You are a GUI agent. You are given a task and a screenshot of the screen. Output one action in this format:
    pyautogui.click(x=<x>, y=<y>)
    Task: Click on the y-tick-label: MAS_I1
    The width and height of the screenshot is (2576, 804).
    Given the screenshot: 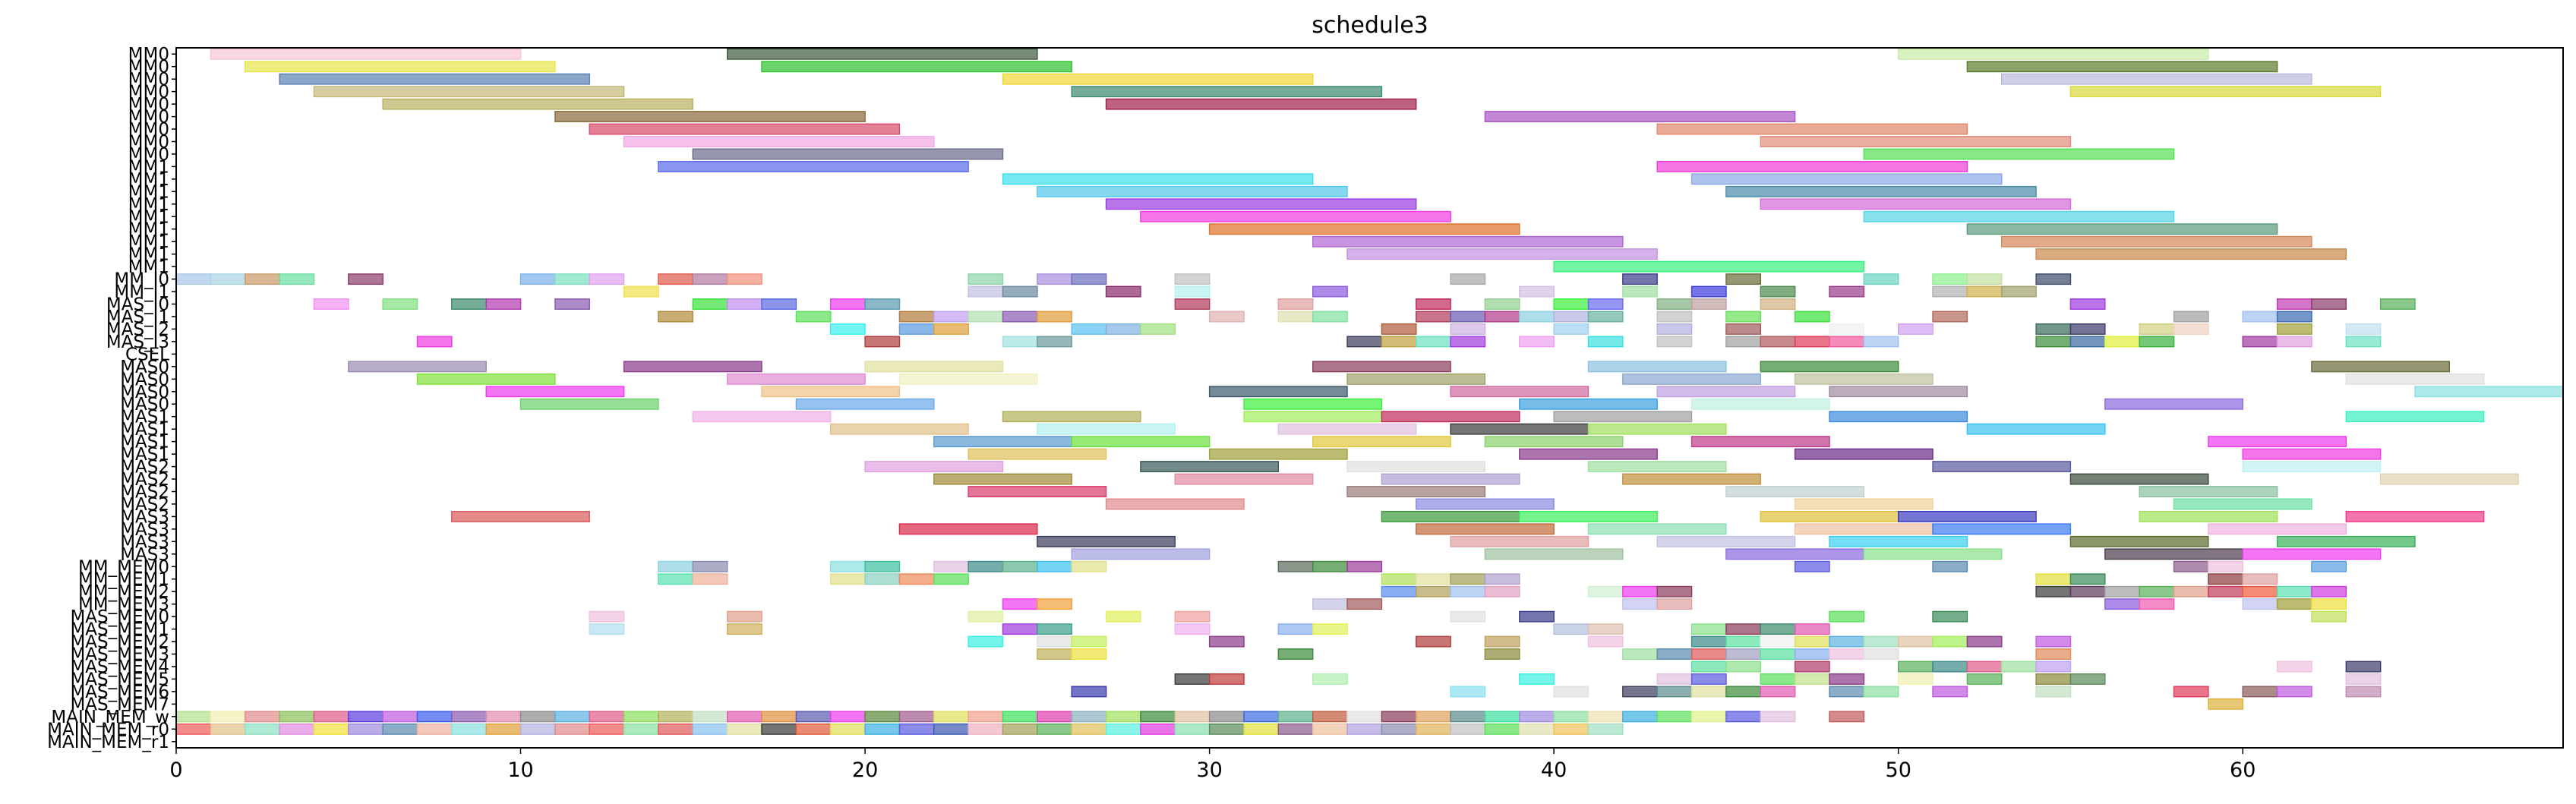 What is the action you would take?
    pyautogui.click(x=137, y=317)
    